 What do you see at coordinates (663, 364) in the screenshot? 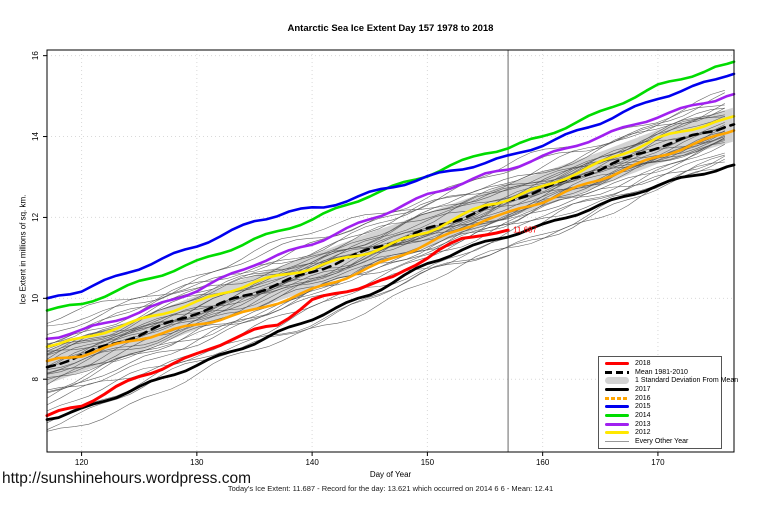
I see `legend-item-2018: 2018` at bounding box center [663, 364].